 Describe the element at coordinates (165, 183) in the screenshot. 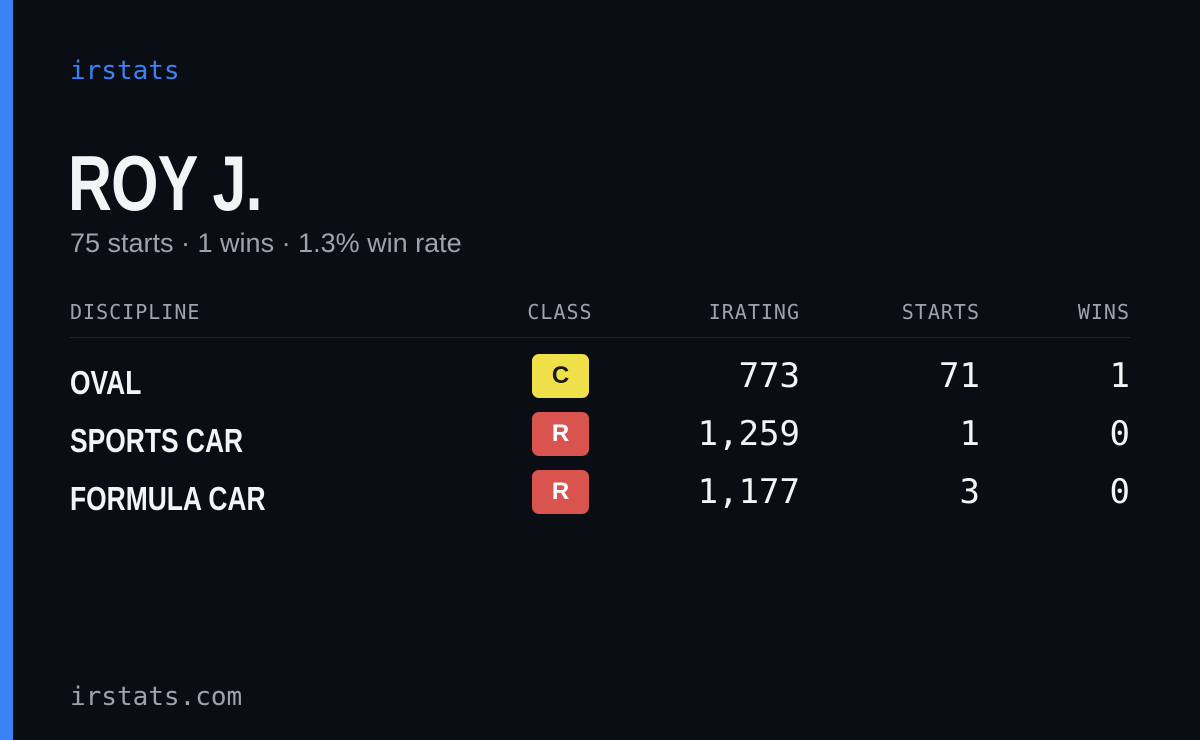

I see `driver-name: ROY J.` at that location.